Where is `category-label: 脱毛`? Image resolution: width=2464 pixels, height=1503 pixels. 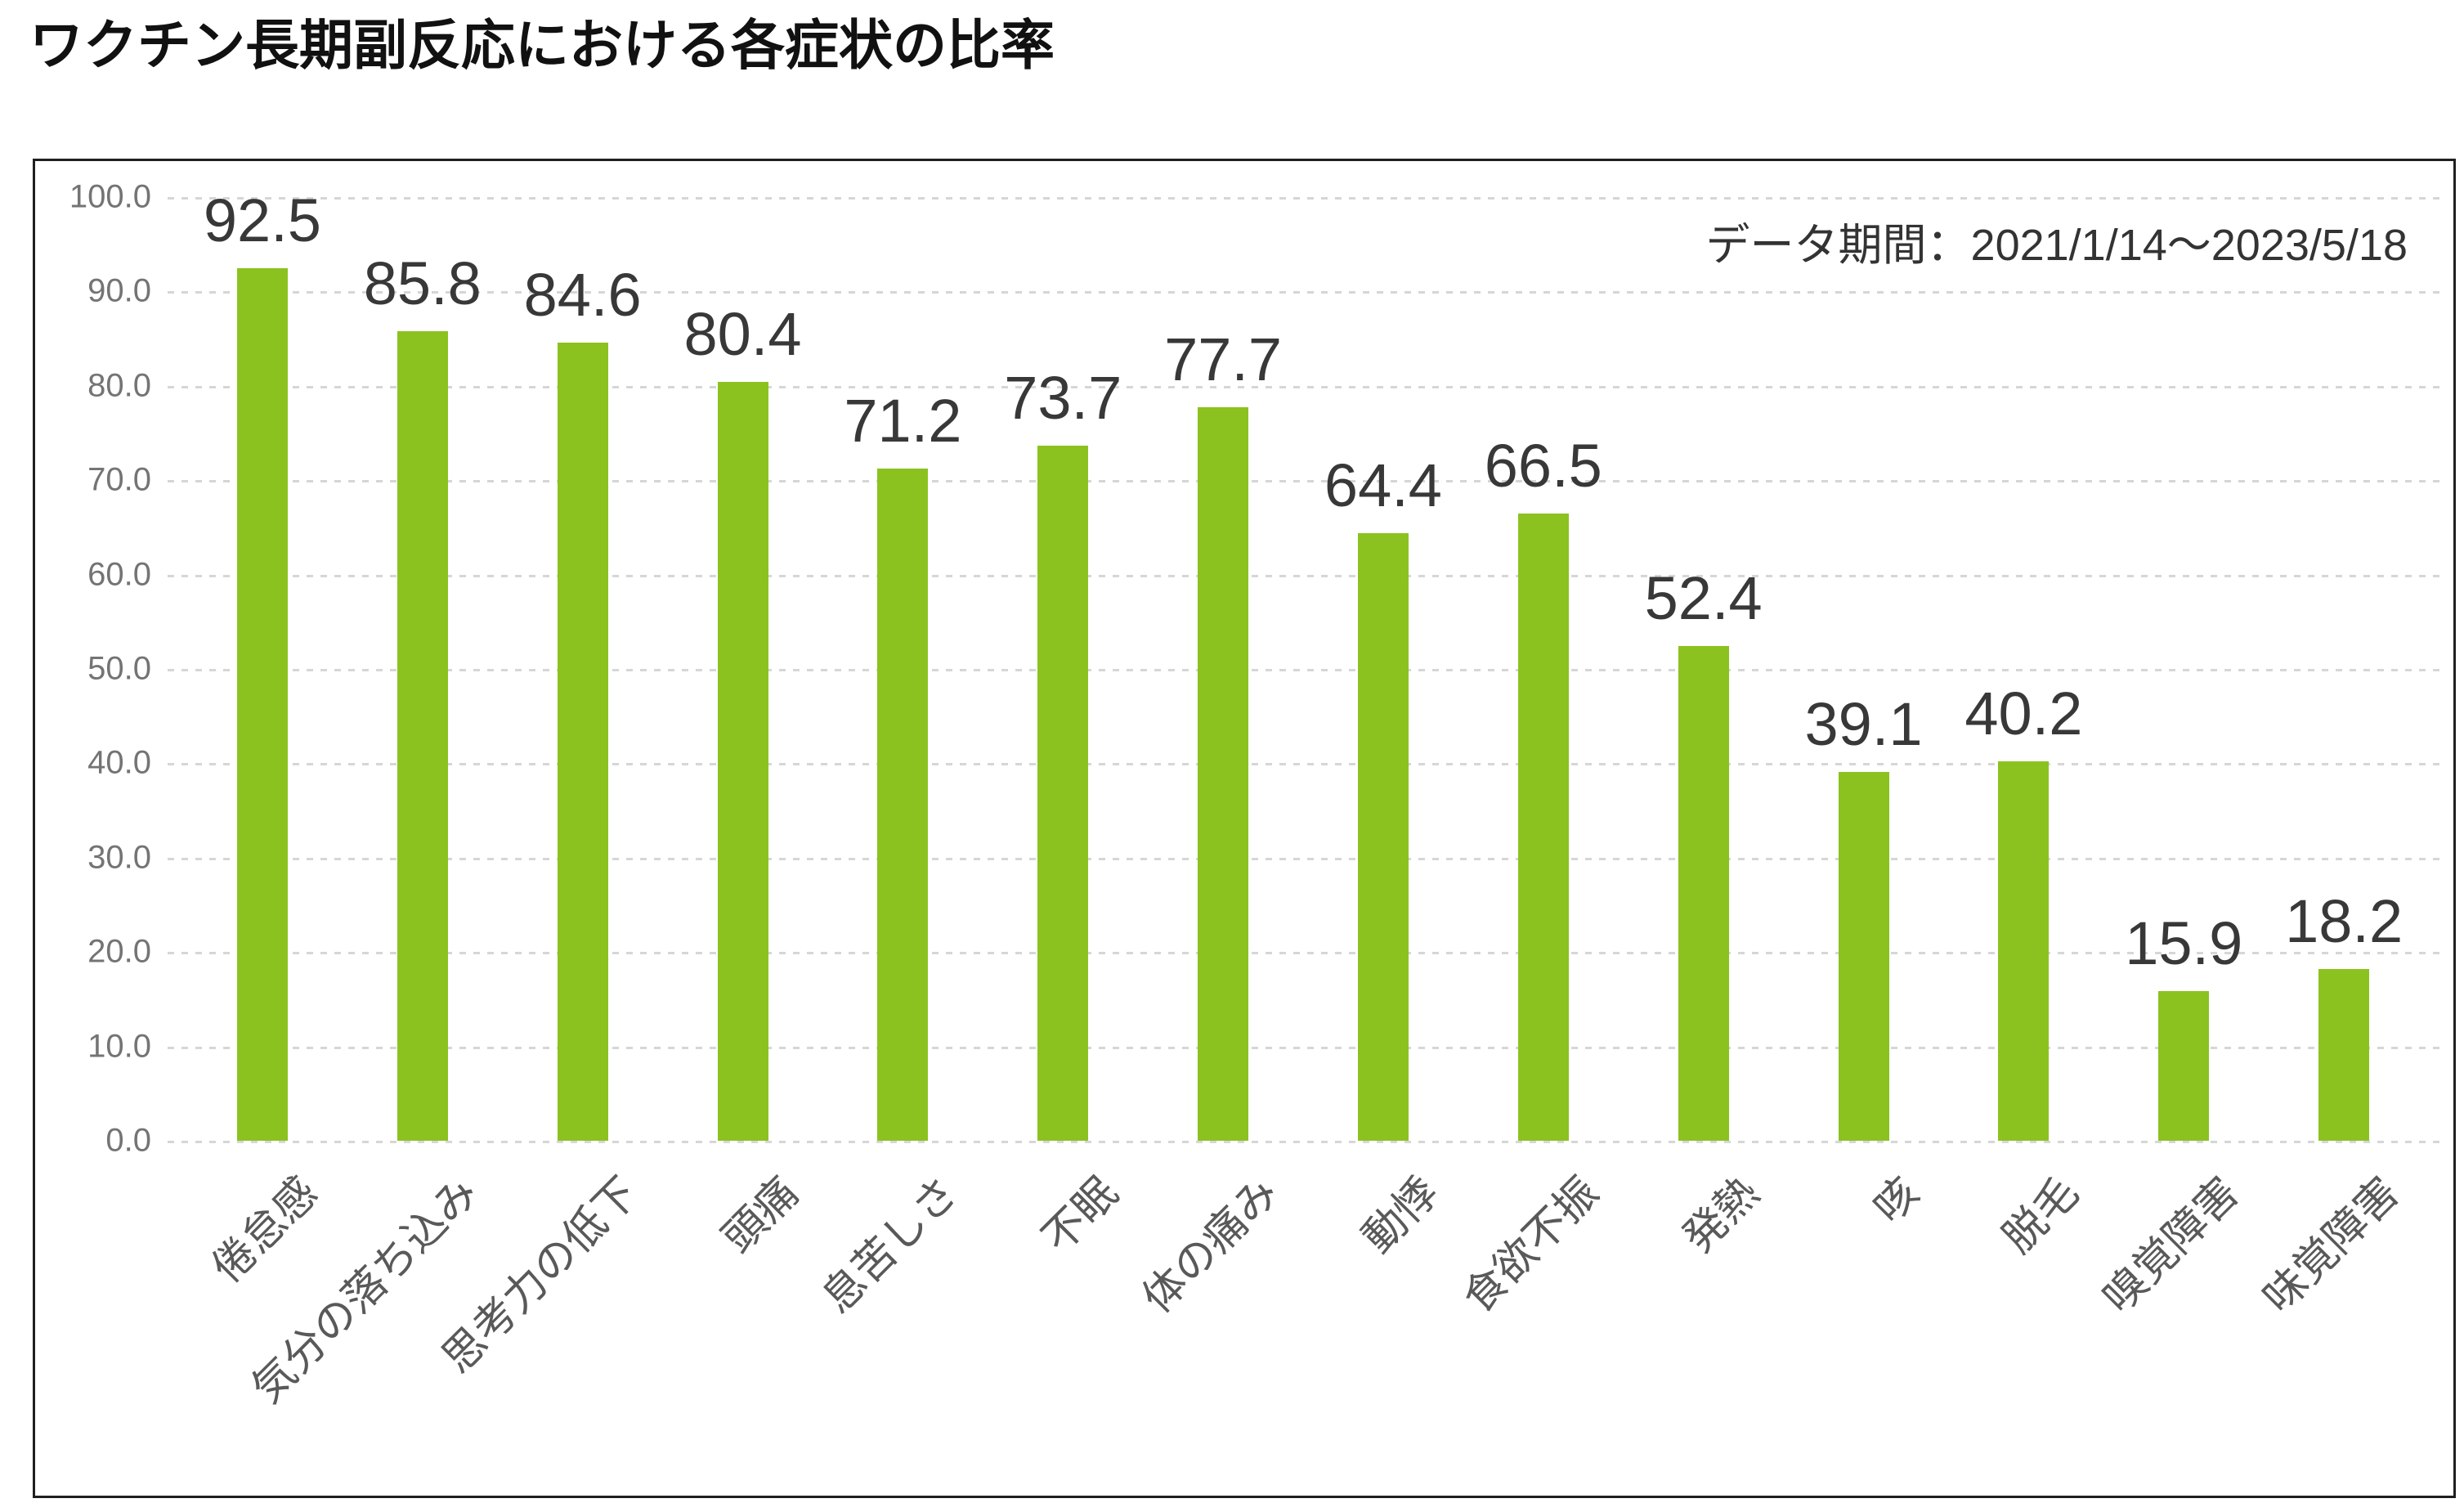
category-label: 脱毛 is located at coordinates (2042, 1215).